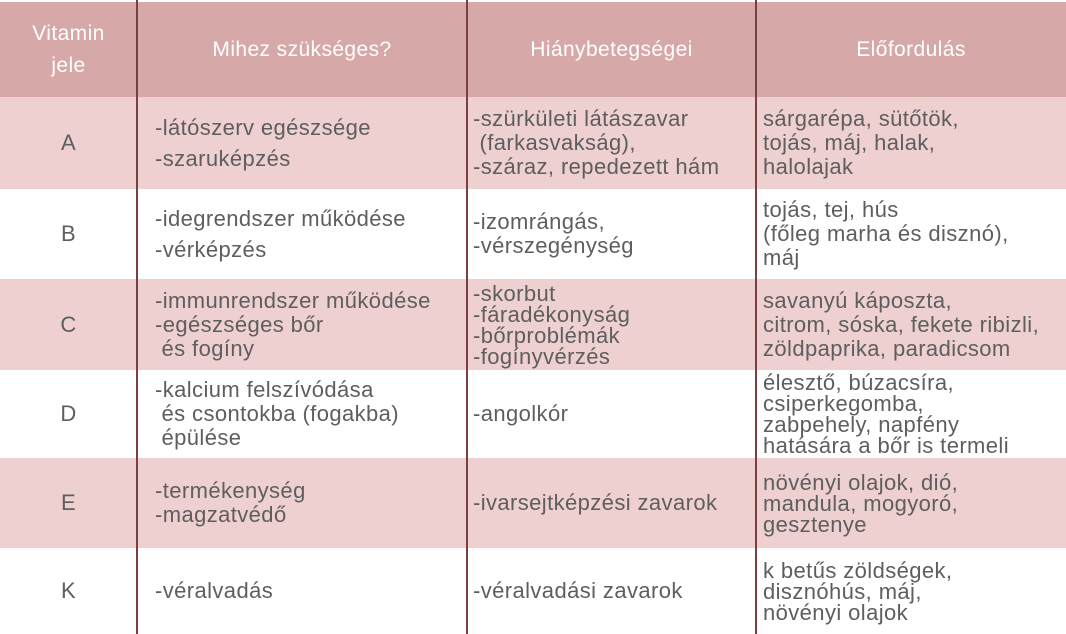  What do you see at coordinates (911, 49) in the screenshot?
I see `header-sources: Előfordulás` at bounding box center [911, 49].